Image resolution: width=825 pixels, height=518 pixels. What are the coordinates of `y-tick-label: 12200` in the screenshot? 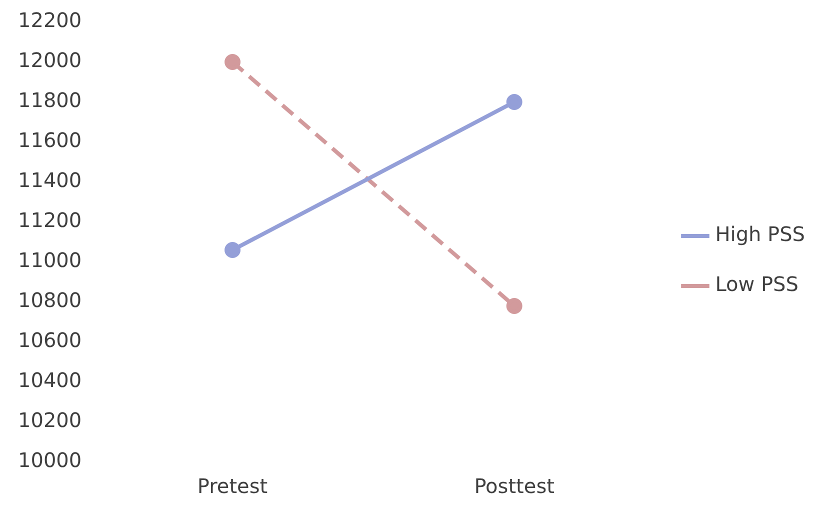 It's located at (50, 20).